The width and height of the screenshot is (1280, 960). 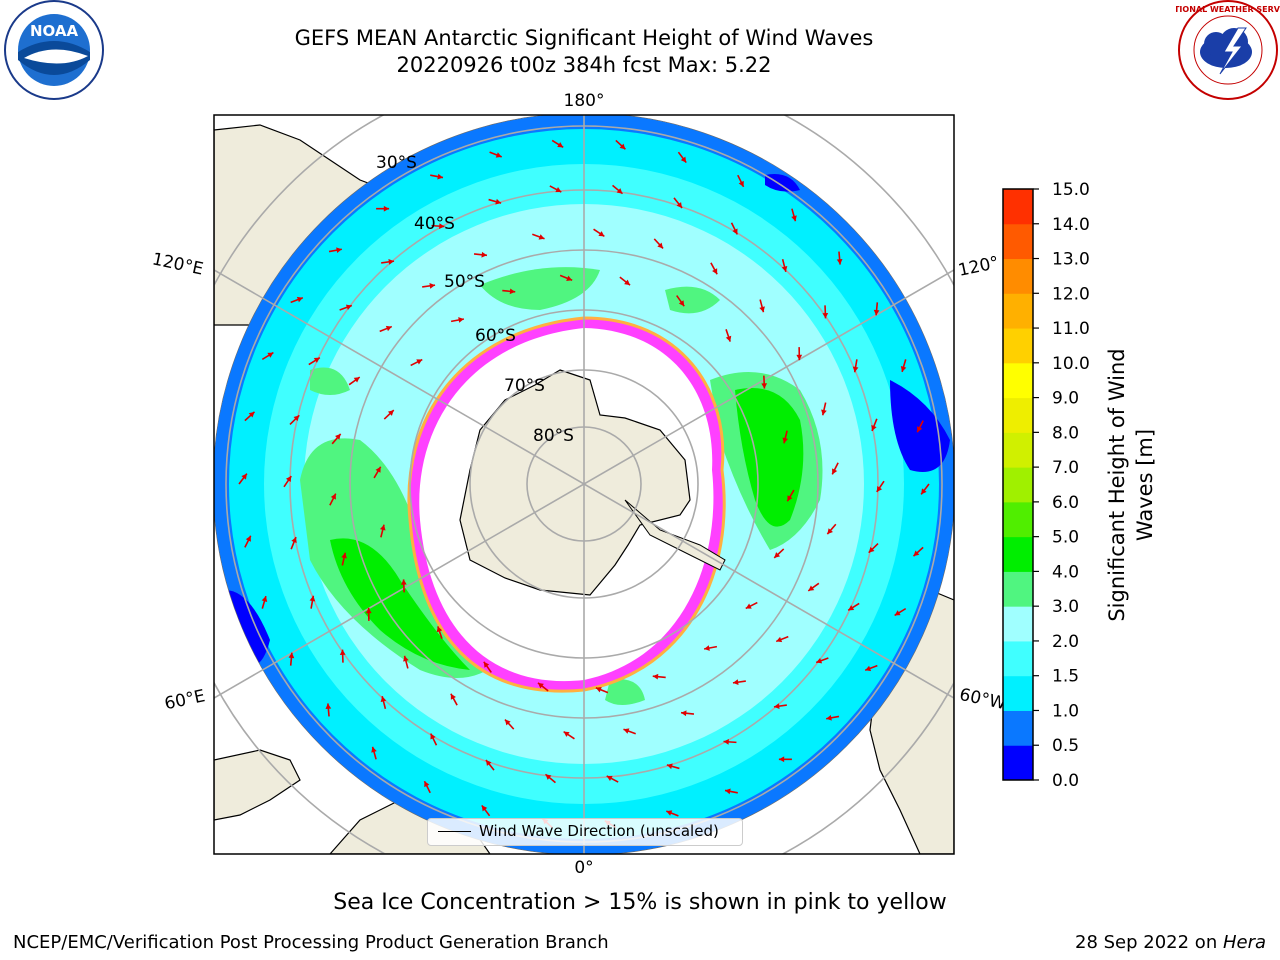 I want to click on lat-label-30s: 30°S, so click(x=396, y=163).